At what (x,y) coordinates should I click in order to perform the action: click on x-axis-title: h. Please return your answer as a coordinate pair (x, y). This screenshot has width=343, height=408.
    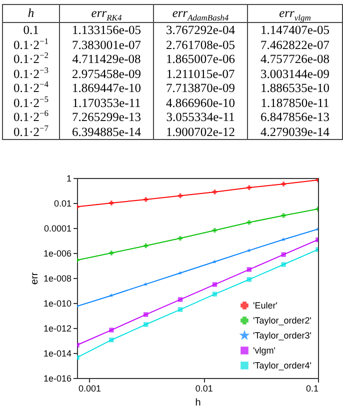
    Looking at the image, I should click on (198, 403).